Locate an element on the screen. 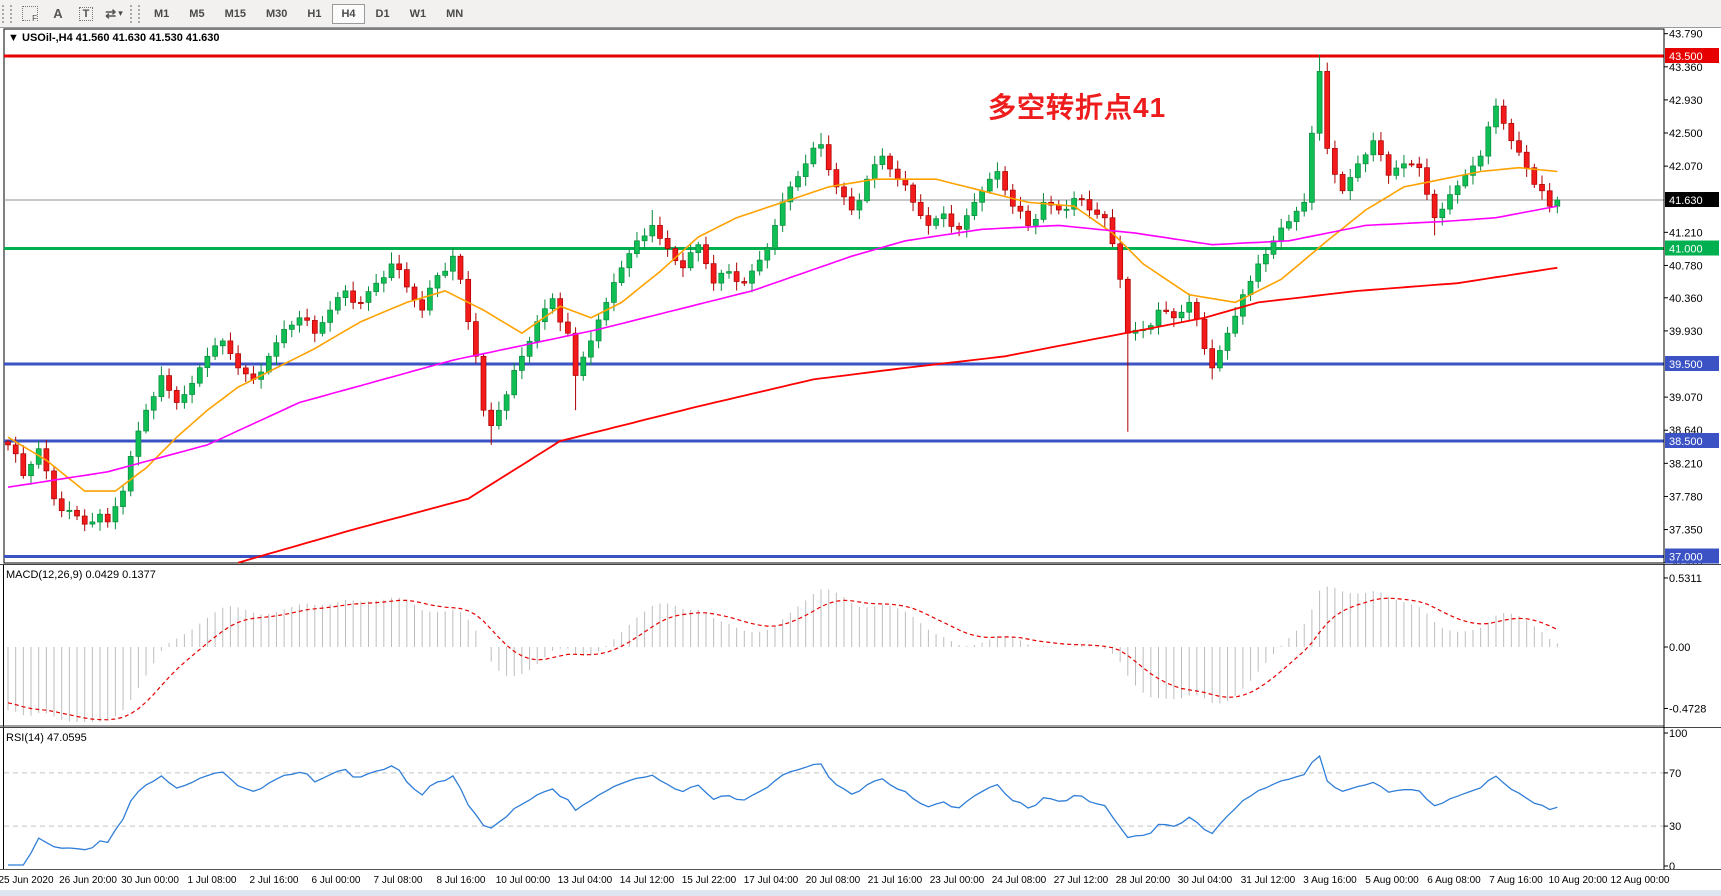  time-axis-label: 5 Aug 00:00 is located at coordinates (1392, 880).